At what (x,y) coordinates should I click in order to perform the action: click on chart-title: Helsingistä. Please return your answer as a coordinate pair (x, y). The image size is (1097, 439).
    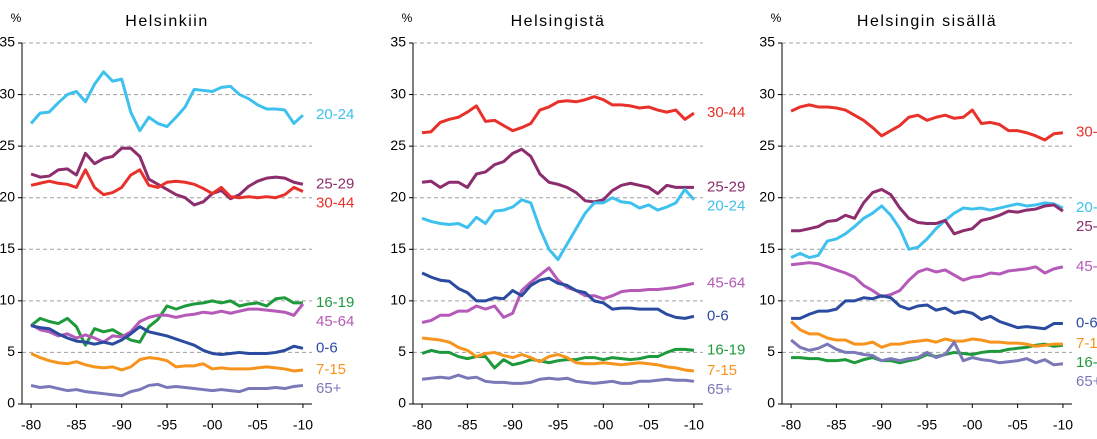
    Looking at the image, I should click on (558, 21).